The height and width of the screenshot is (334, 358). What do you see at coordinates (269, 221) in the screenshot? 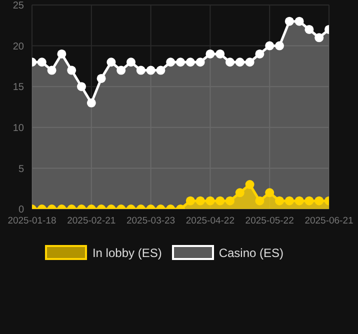
I see `x-tick-label: 2025-05-22` at bounding box center [269, 221].